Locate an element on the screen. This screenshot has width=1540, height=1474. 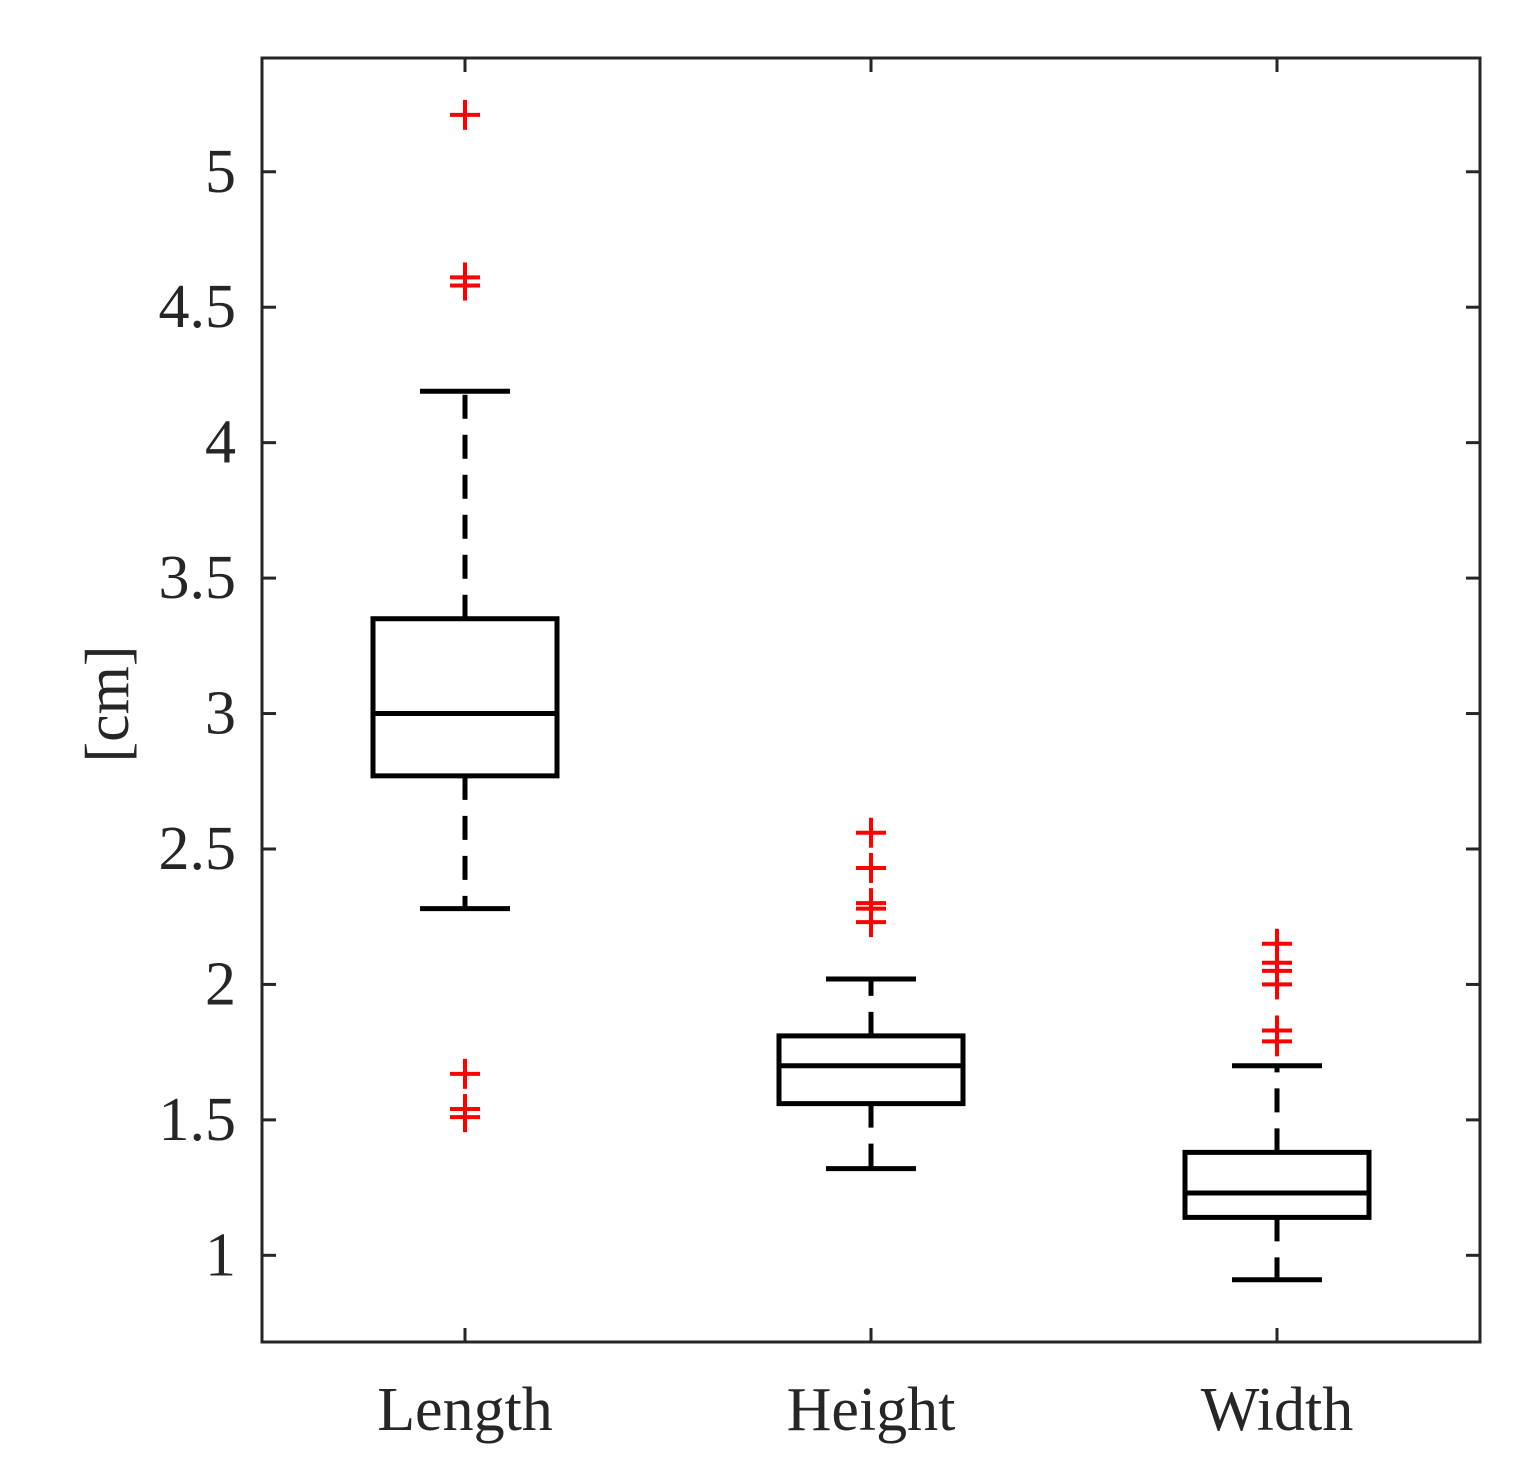
box-width is located at coordinates (1277, 1105).